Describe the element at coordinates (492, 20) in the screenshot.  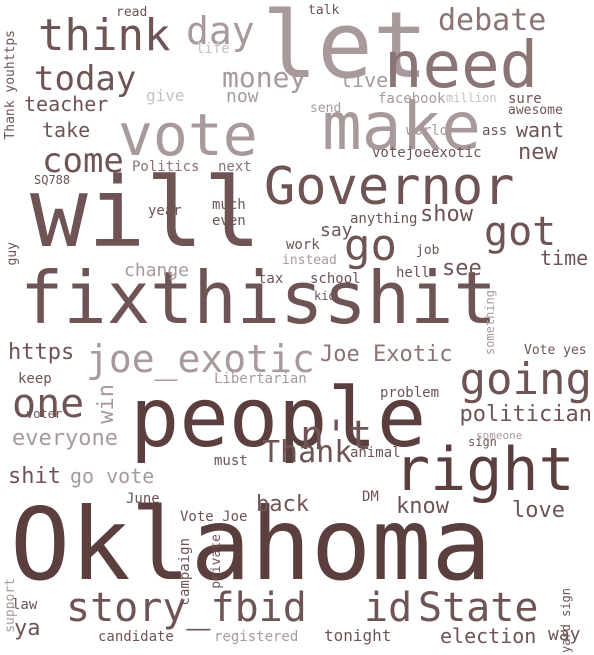
I see `word-debate: debate` at that location.